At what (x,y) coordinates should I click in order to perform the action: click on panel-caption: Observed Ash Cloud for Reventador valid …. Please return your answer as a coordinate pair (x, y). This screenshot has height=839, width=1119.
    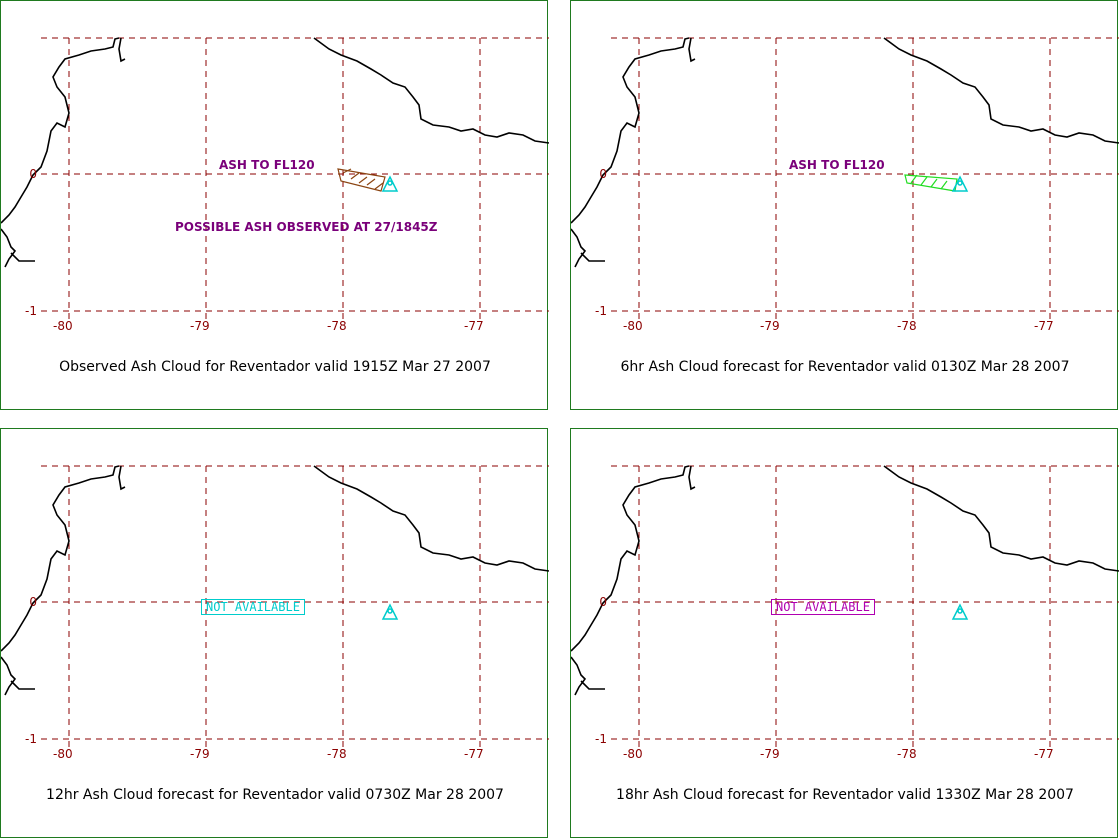
    Looking at the image, I should click on (275, 367).